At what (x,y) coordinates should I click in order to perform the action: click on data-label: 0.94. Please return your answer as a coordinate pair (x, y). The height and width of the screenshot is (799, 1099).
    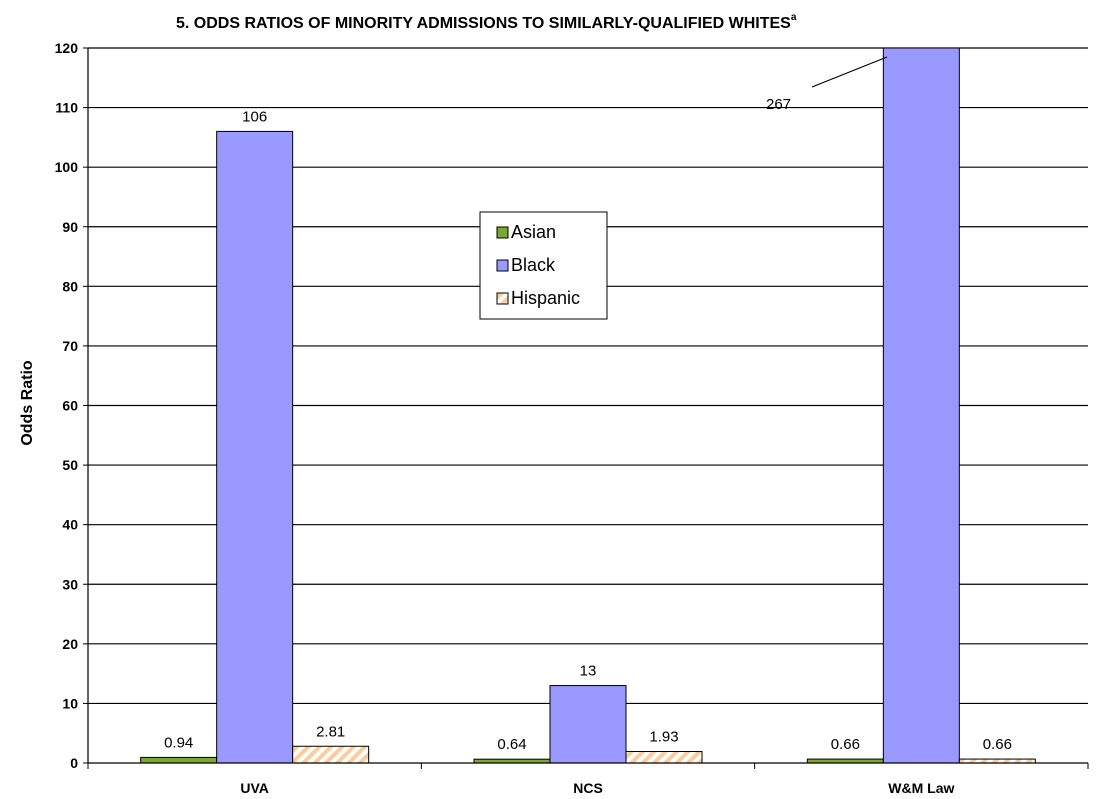
    Looking at the image, I should click on (178, 742).